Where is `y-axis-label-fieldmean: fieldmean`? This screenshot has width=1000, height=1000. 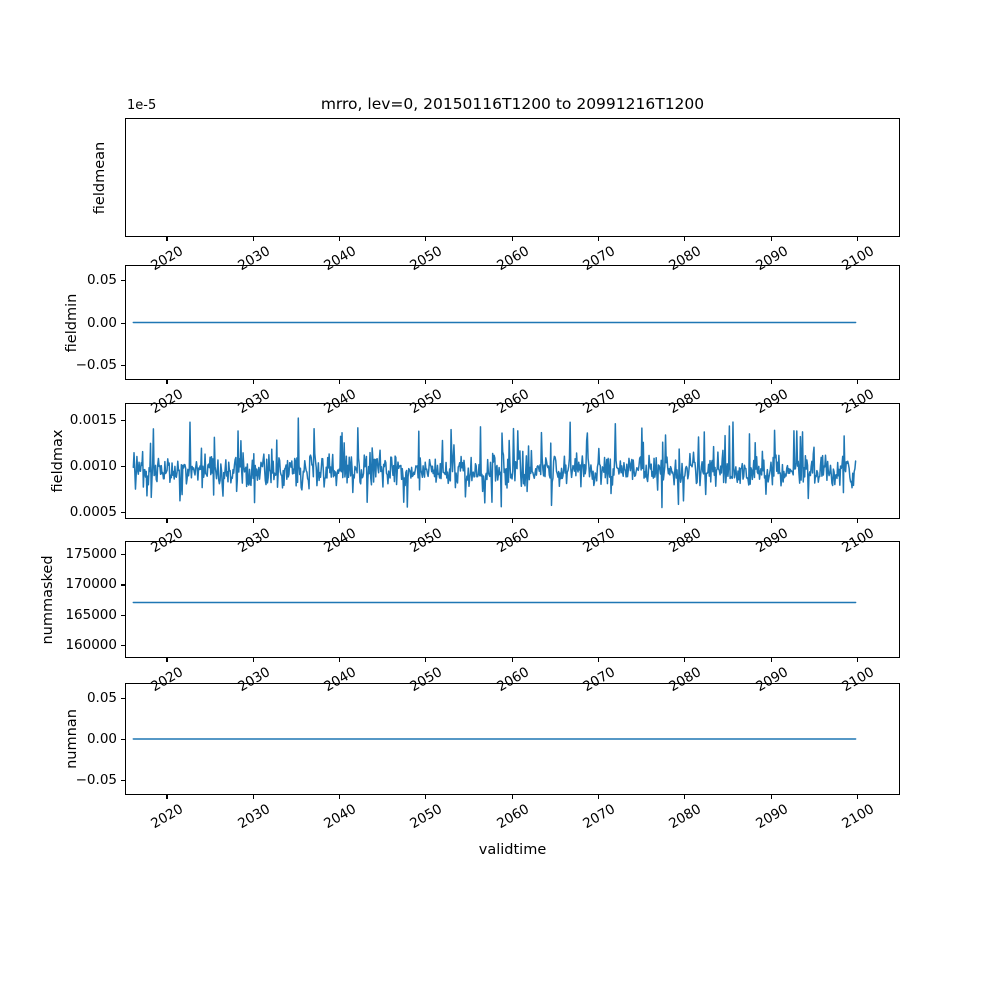
y-axis-label-fieldmean: fieldmean is located at coordinates (100, 177).